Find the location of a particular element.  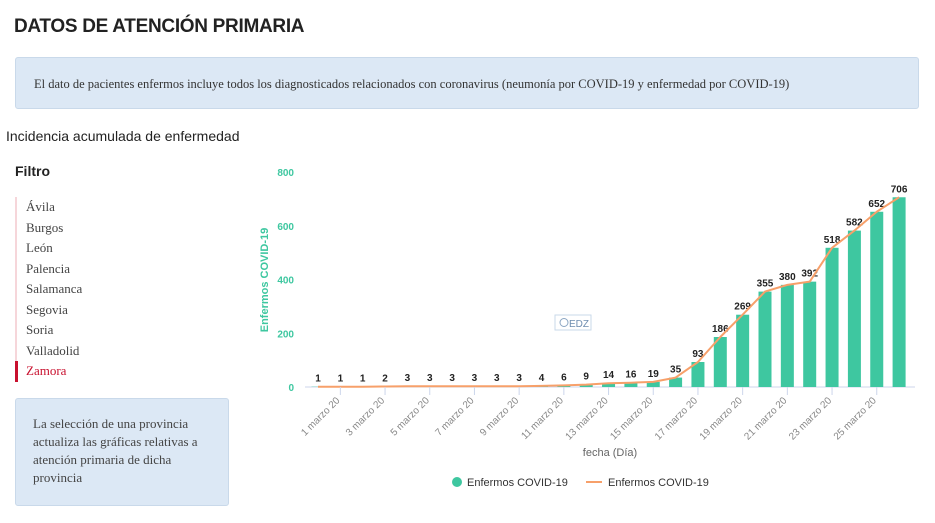

data-label: 186 is located at coordinates (720, 329).